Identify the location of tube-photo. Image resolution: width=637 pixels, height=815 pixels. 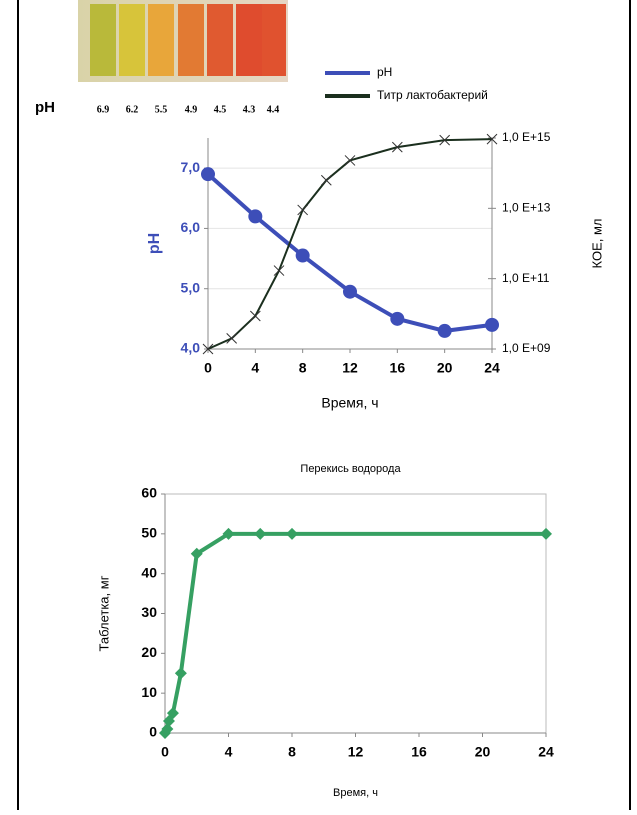
(183, 41).